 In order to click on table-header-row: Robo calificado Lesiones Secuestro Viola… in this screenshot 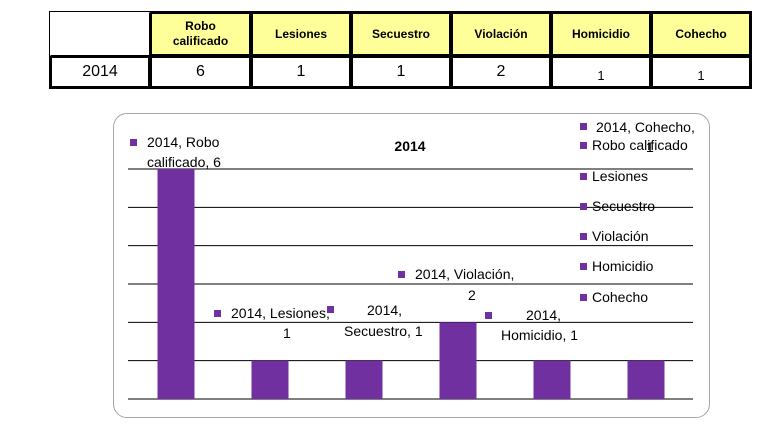, I will do `click(400, 34)`.